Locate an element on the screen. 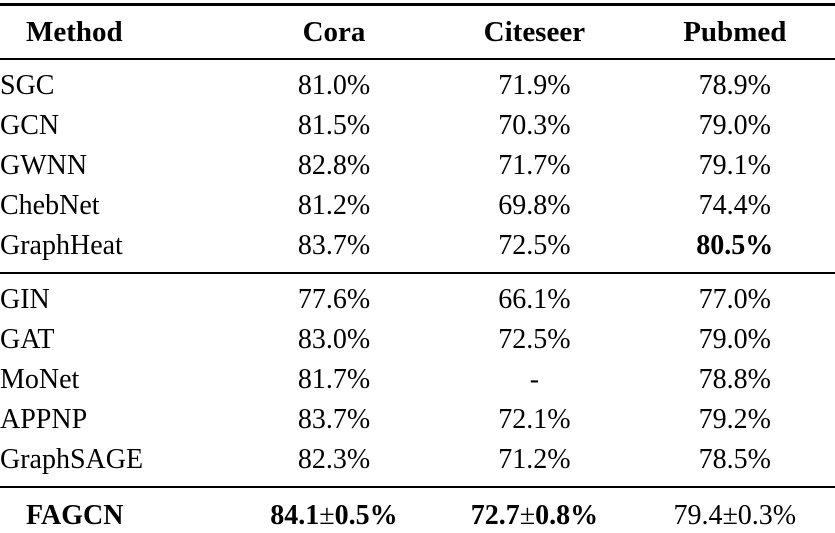 This screenshot has height=533, width=835. method-cell: APPNP is located at coordinates (44, 419).